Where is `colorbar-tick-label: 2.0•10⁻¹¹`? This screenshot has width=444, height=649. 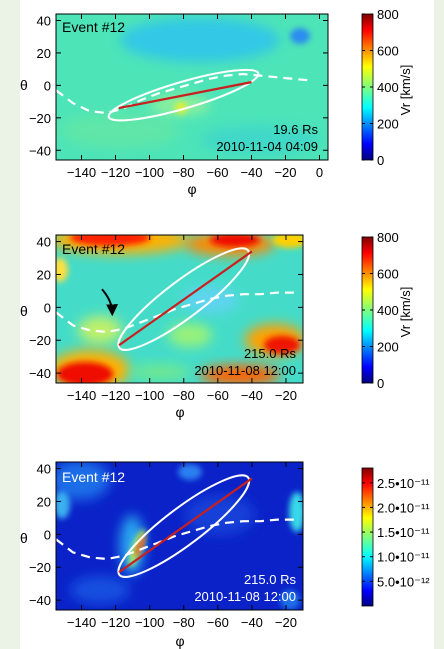
colorbar-tick-label: 2.0•10⁻¹¹ is located at coordinates (403, 507).